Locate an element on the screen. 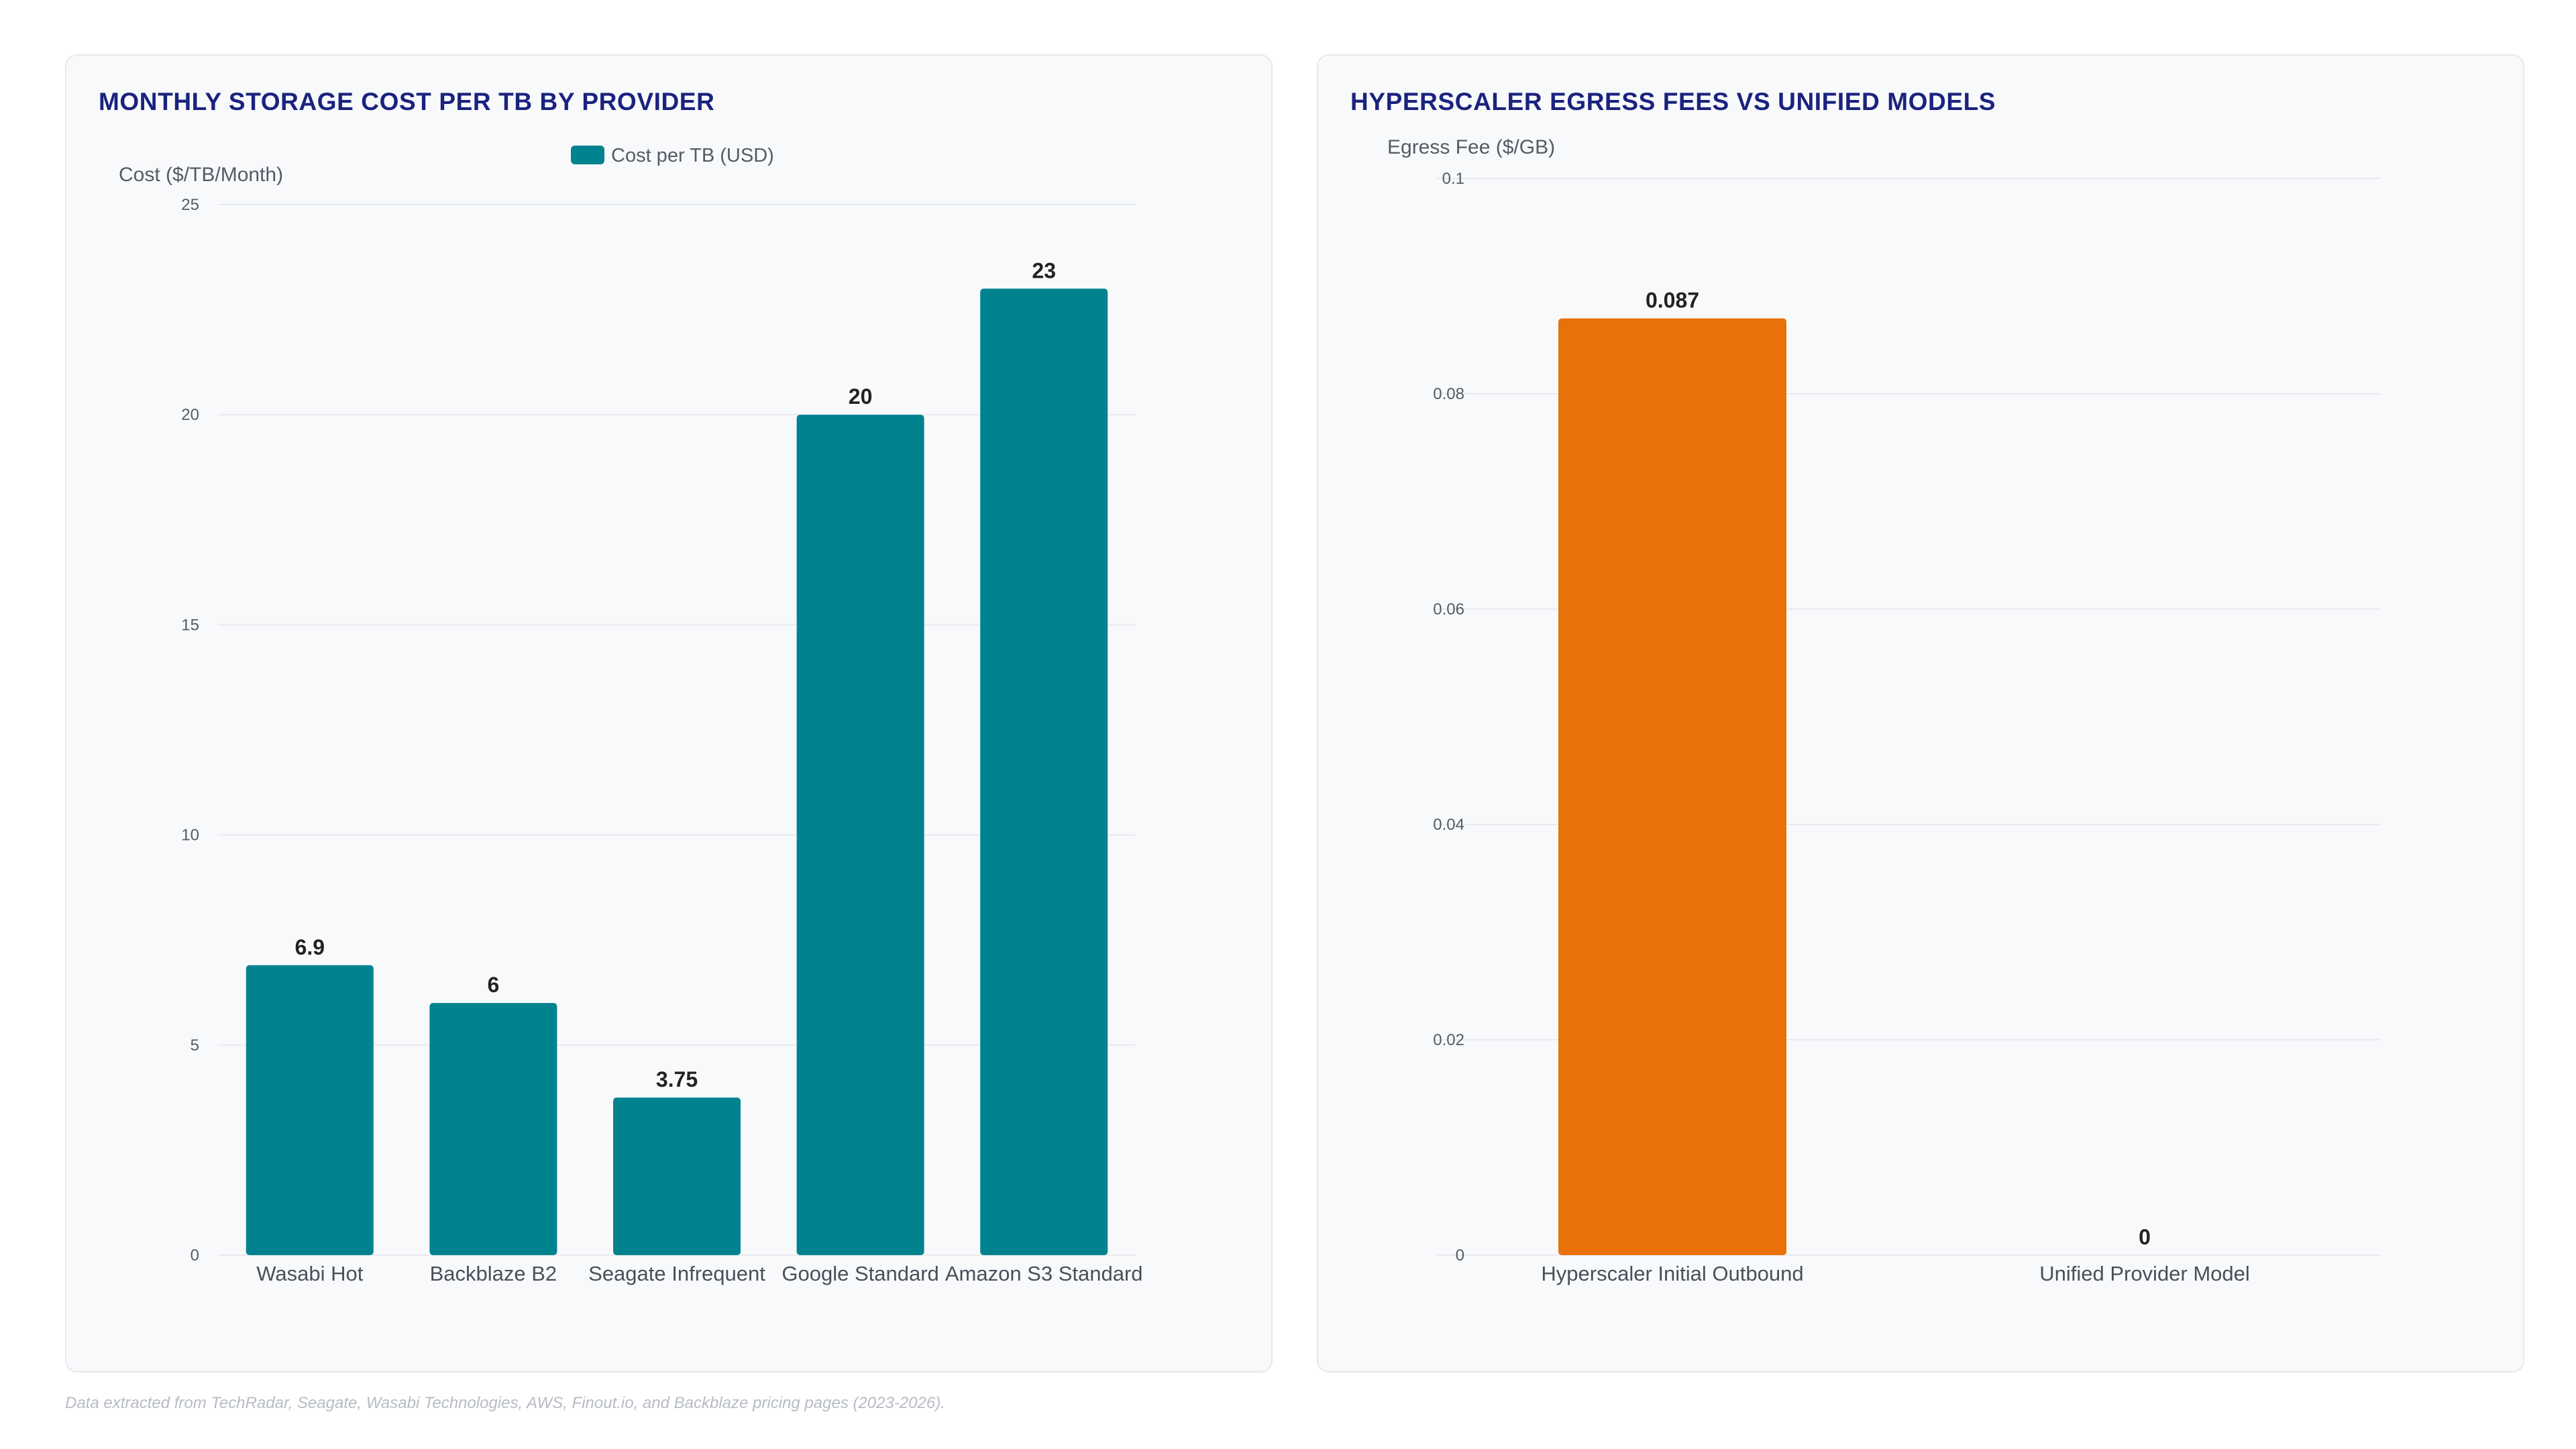 This screenshot has width=2576, height=1449. legend-label: Cost per TB (USD) is located at coordinates (692, 155).